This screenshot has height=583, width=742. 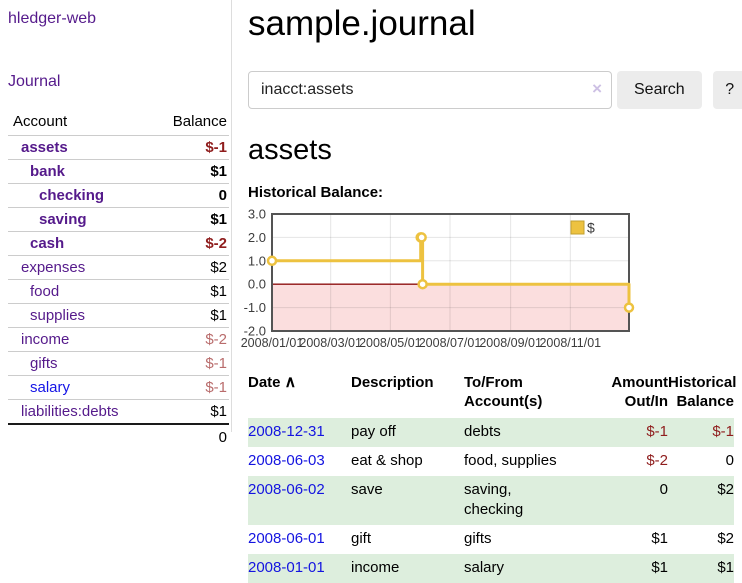 I want to click on chart-title: Historical Balance:, so click(x=316, y=192).